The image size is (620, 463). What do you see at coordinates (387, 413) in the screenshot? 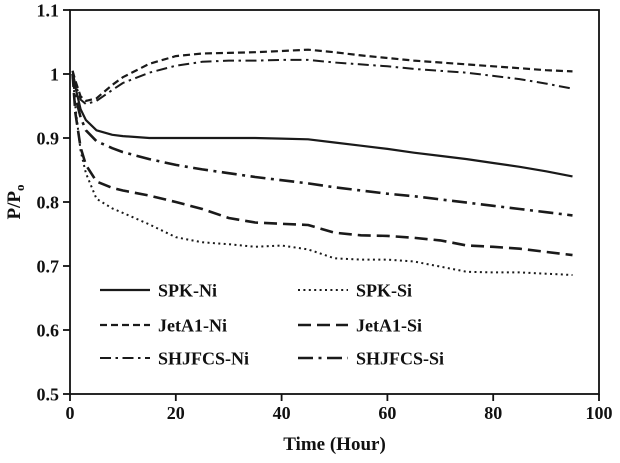
I see `x-tick-label: 60` at bounding box center [387, 413].